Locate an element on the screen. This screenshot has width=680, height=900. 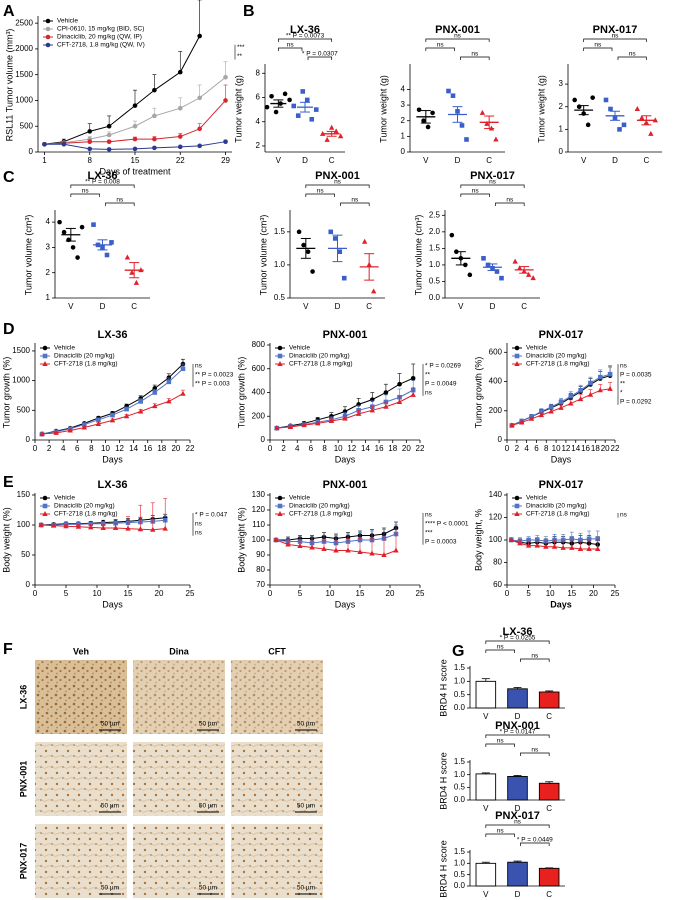
x-tick-label: 4 is located at coordinates (526, 448).